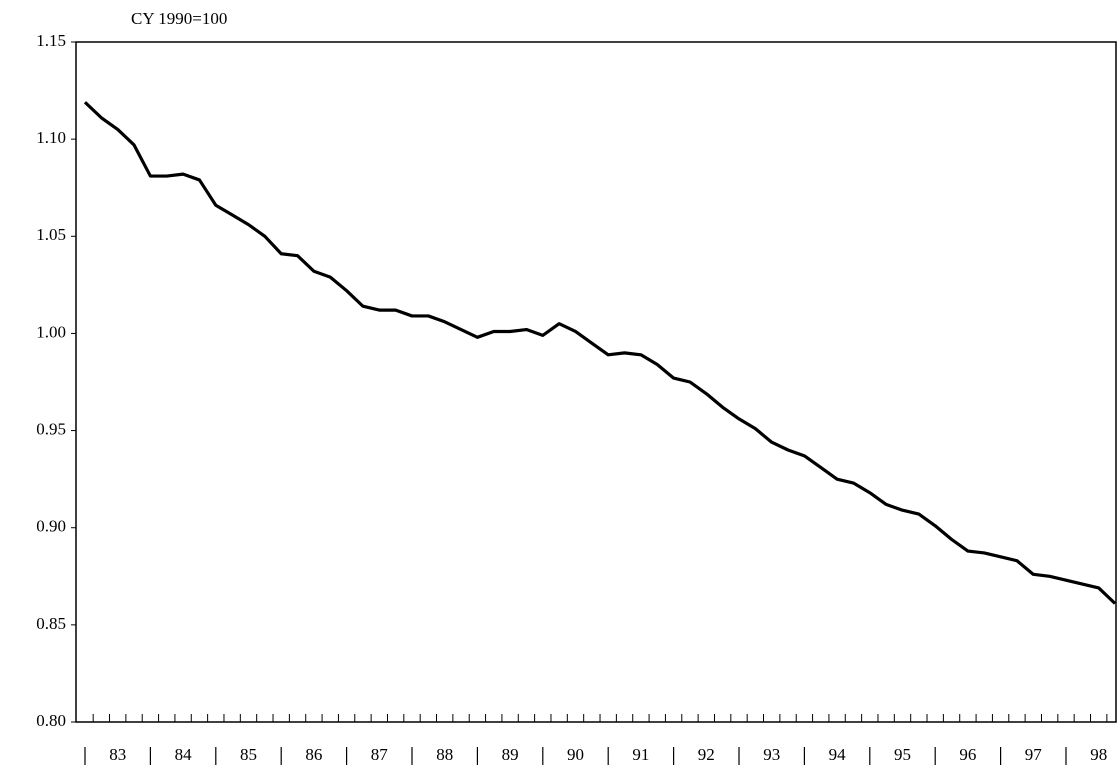  I want to click on x-tick-label: 83, so click(117, 754).